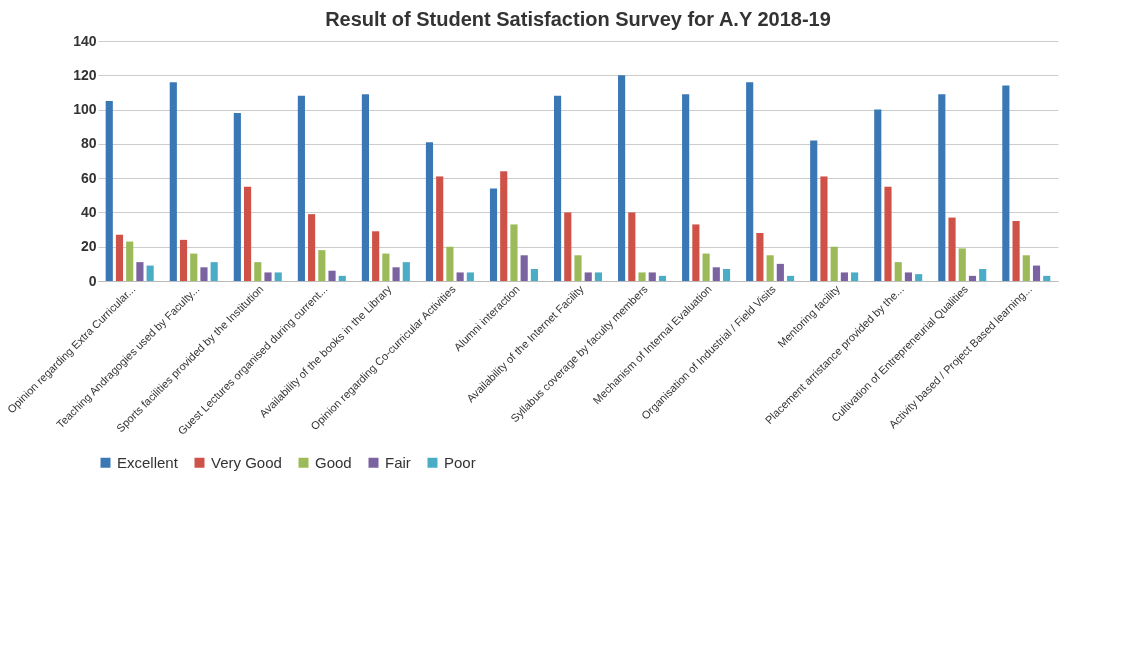  I want to click on legend-label: Poor, so click(460, 462).